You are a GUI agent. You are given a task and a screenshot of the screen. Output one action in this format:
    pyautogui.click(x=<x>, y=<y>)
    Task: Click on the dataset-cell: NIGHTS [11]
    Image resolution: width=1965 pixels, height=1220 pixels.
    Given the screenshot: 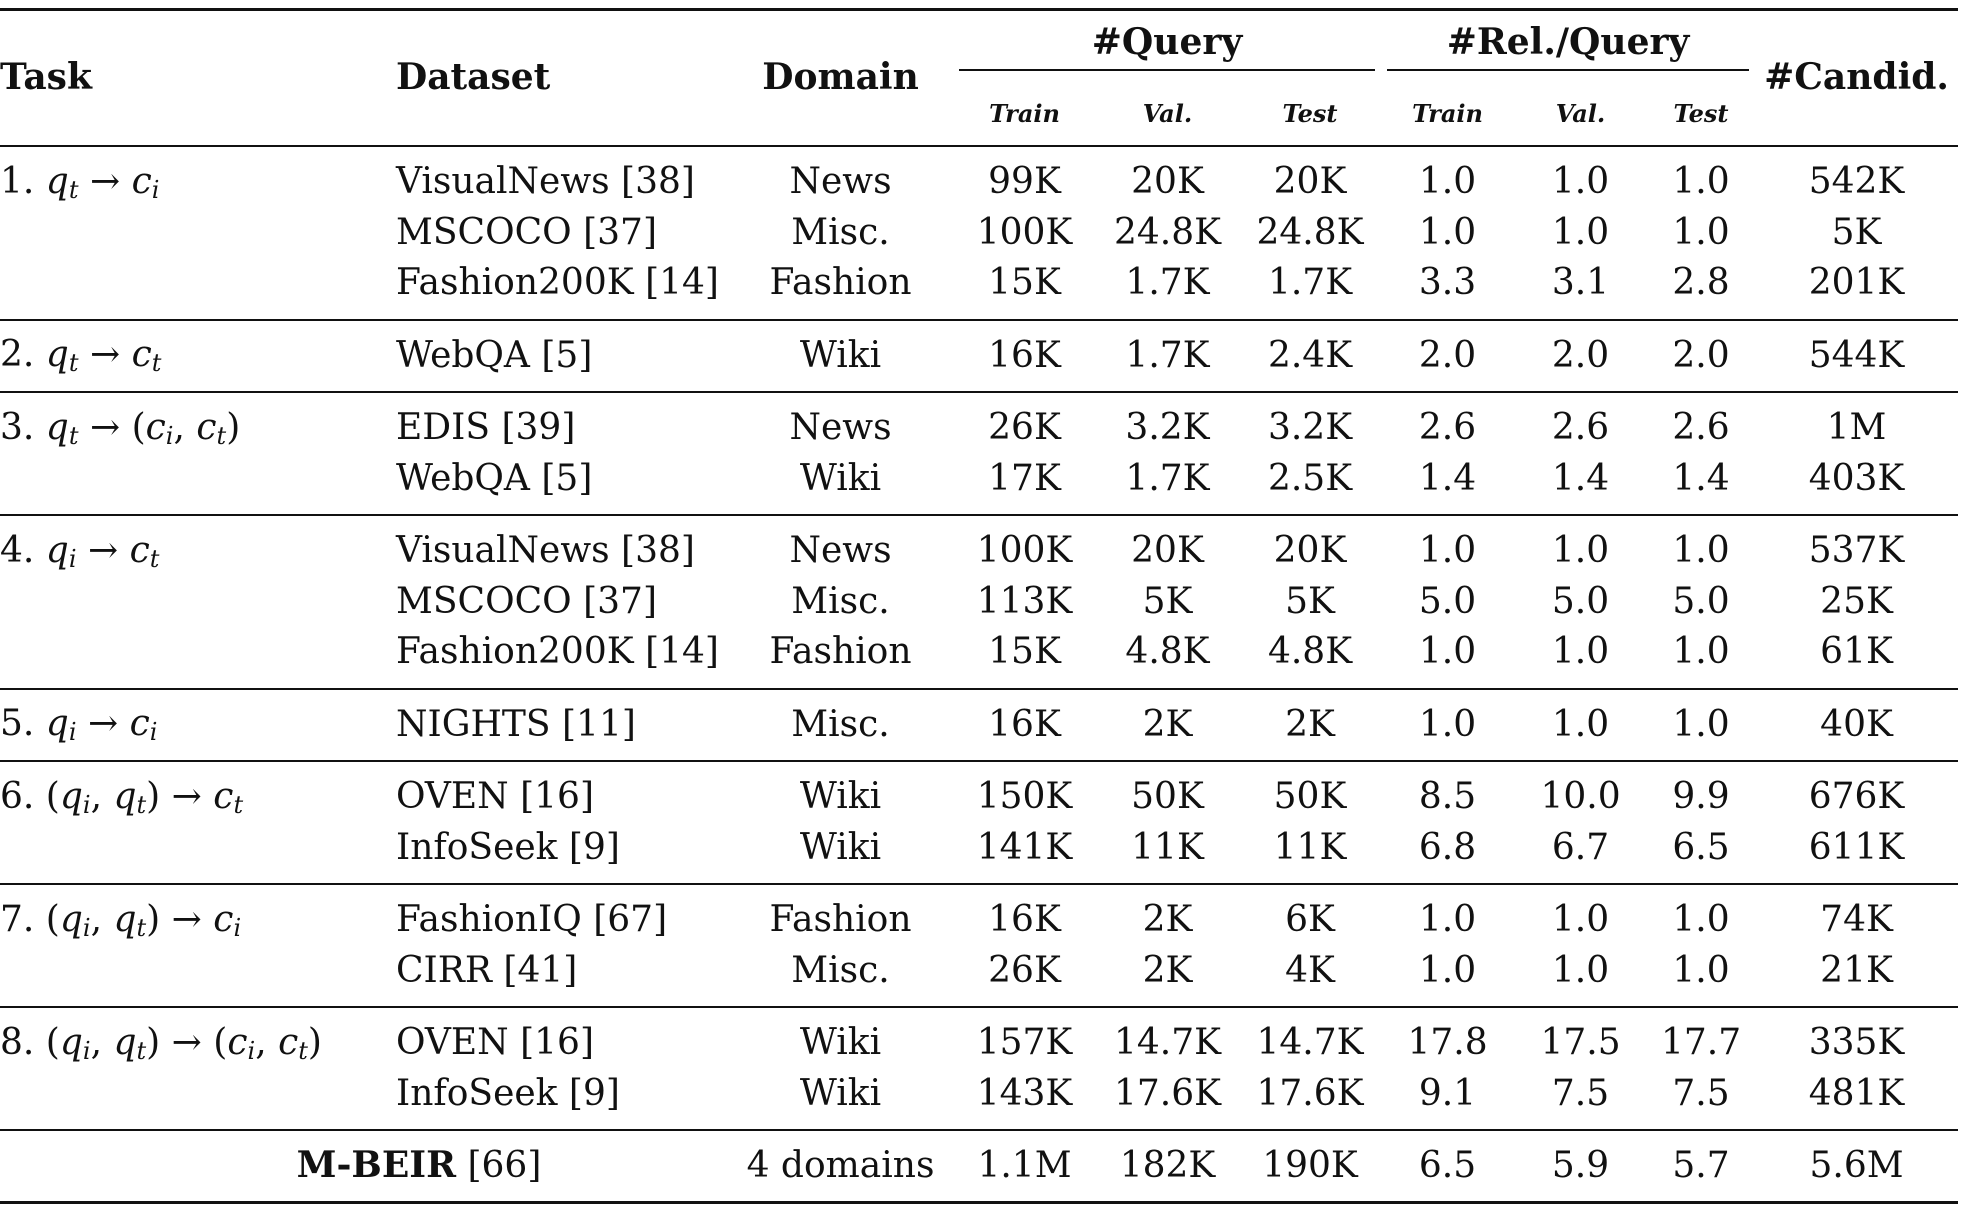 What is the action you would take?
    pyautogui.click(x=516, y=724)
    